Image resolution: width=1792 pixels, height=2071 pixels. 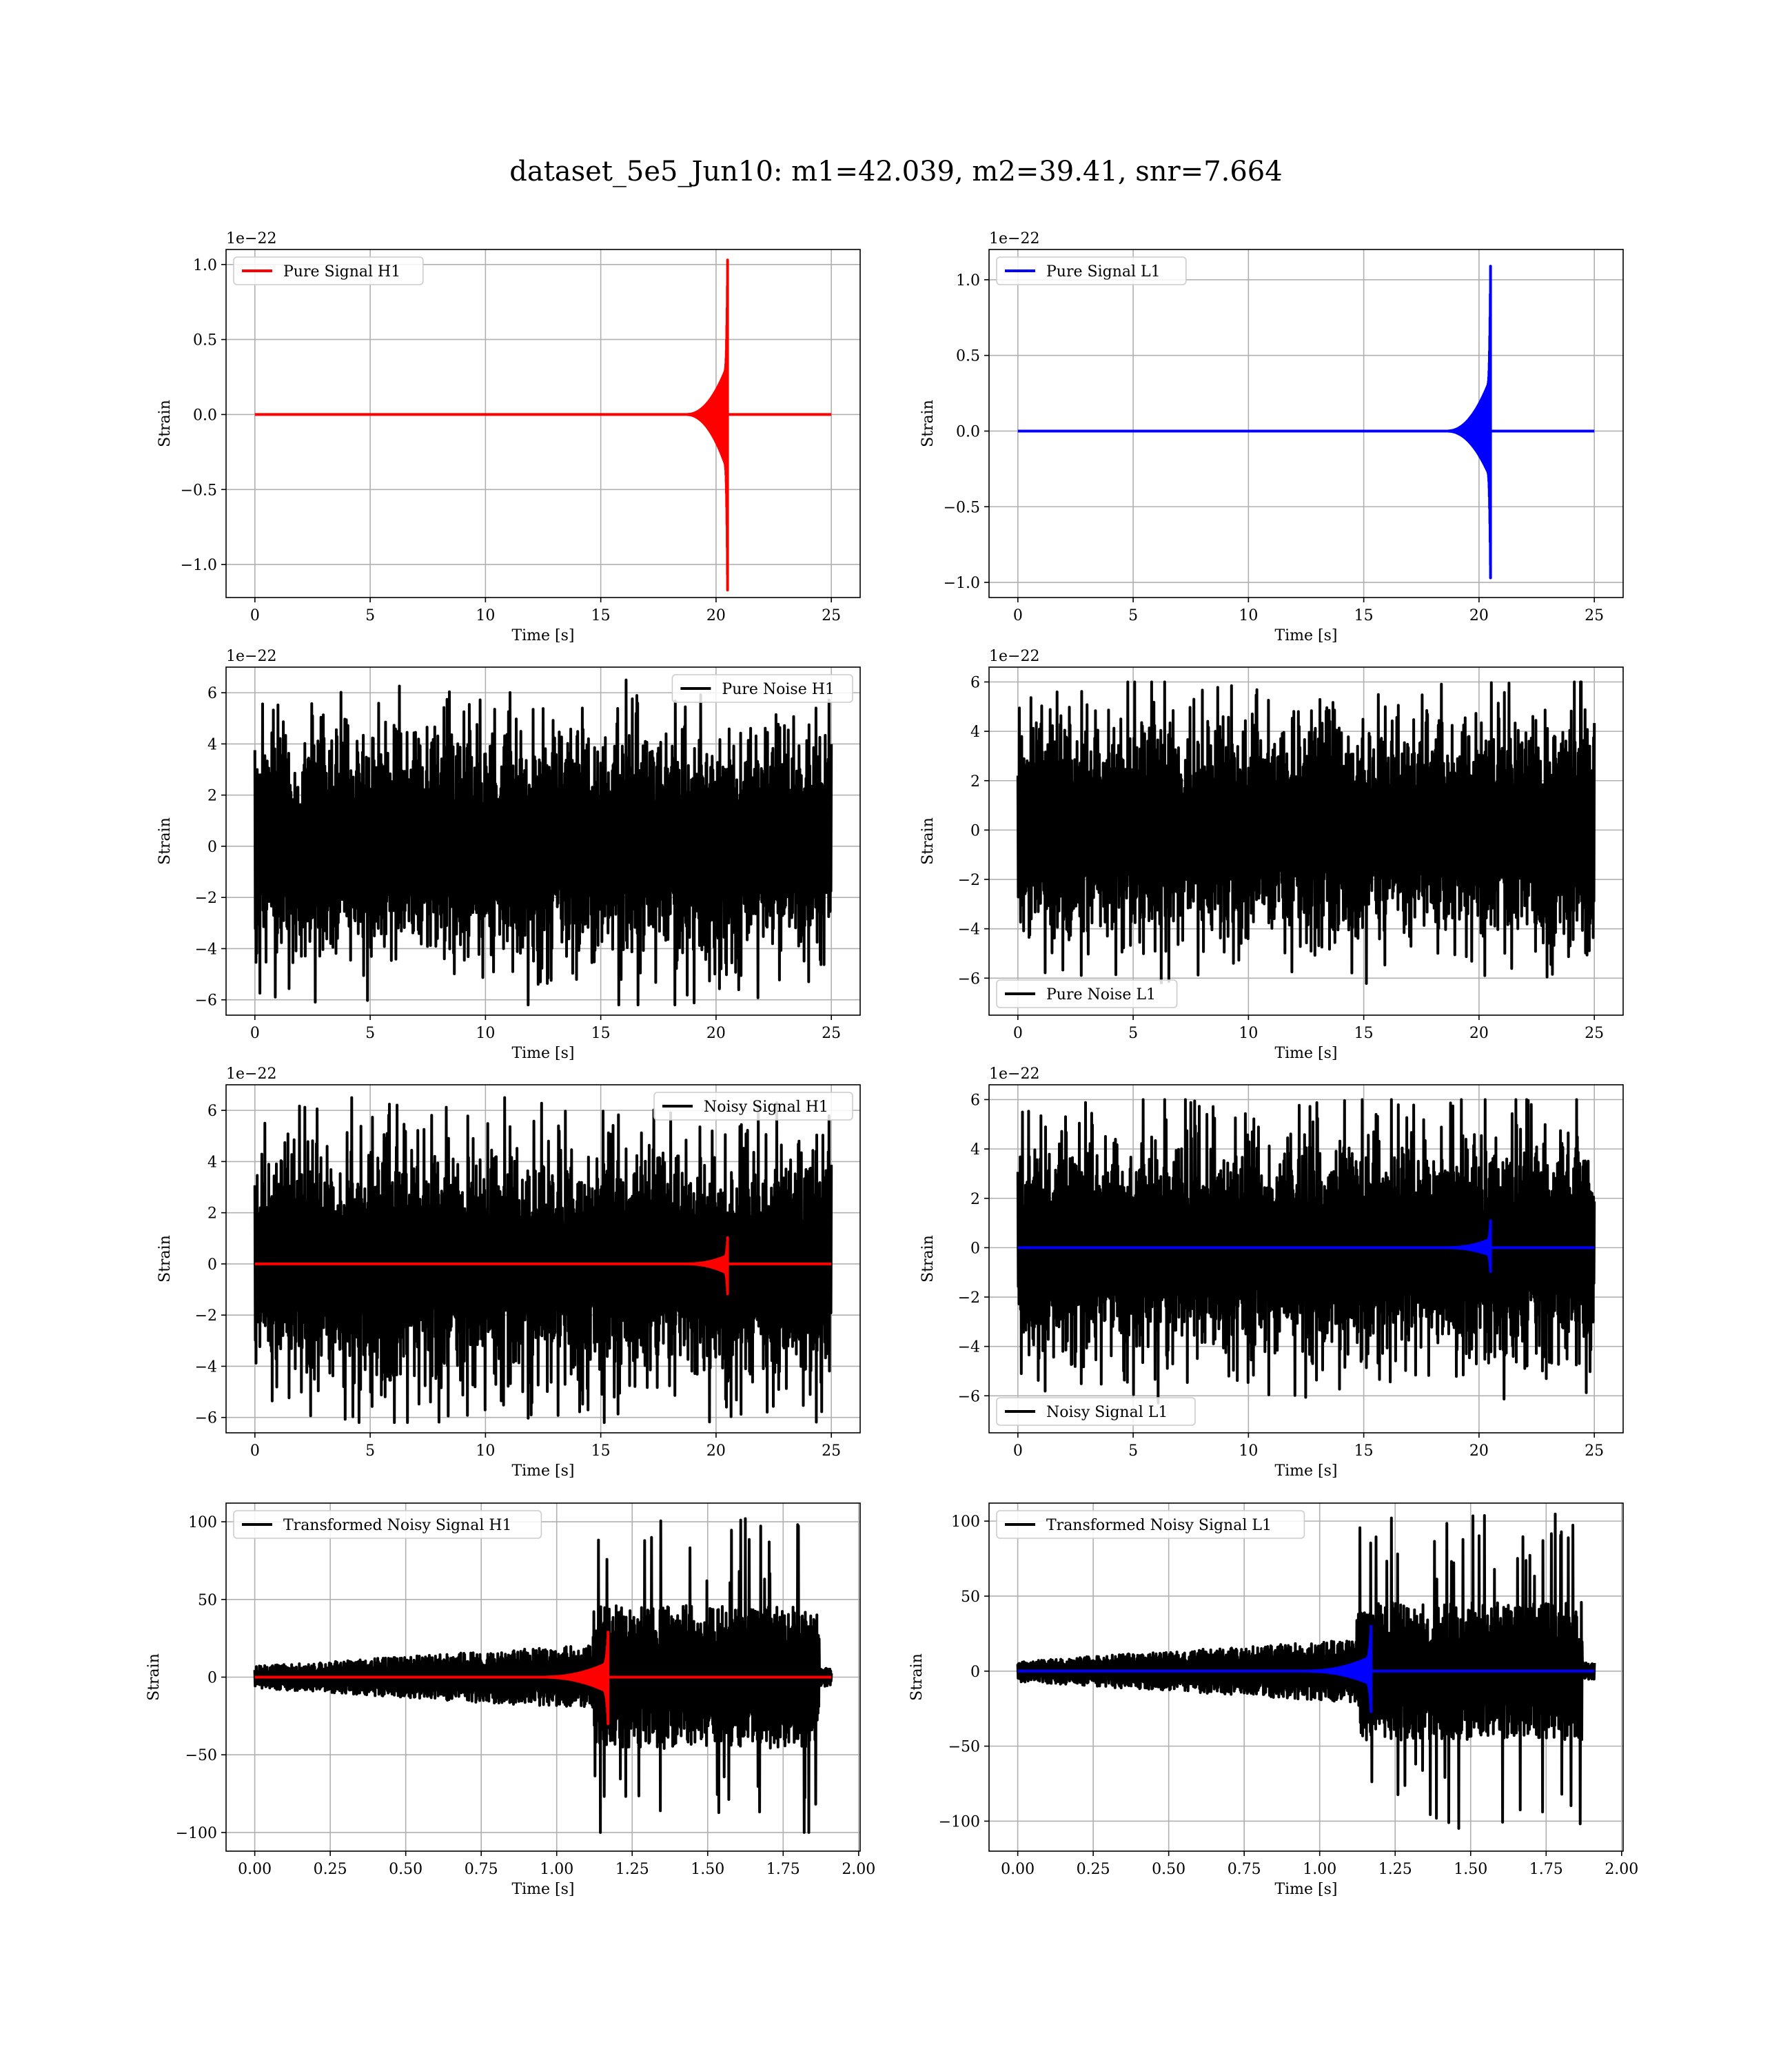 I want to click on grid, so click(x=1306, y=423).